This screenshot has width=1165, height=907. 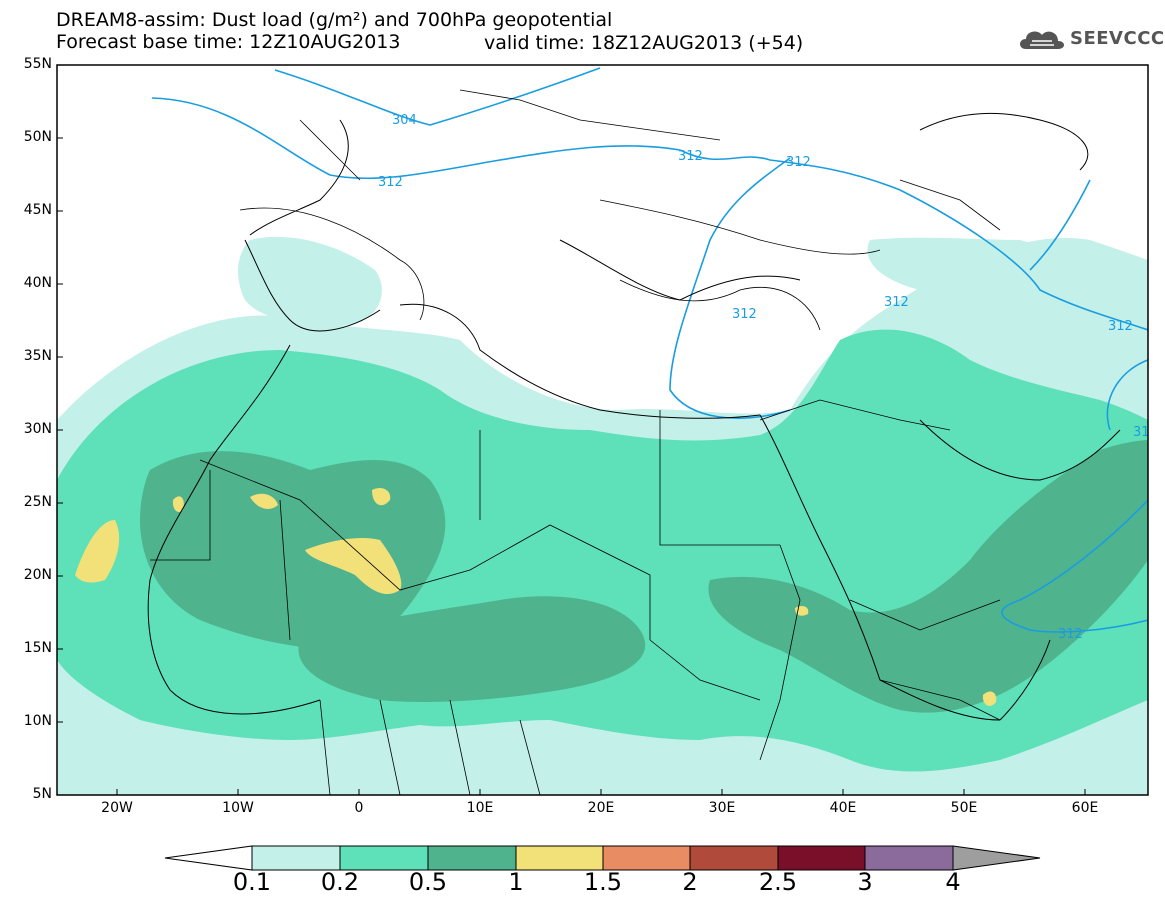 What do you see at coordinates (37, 210) in the screenshot?
I see `lat-label: 45N` at bounding box center [37, 210].